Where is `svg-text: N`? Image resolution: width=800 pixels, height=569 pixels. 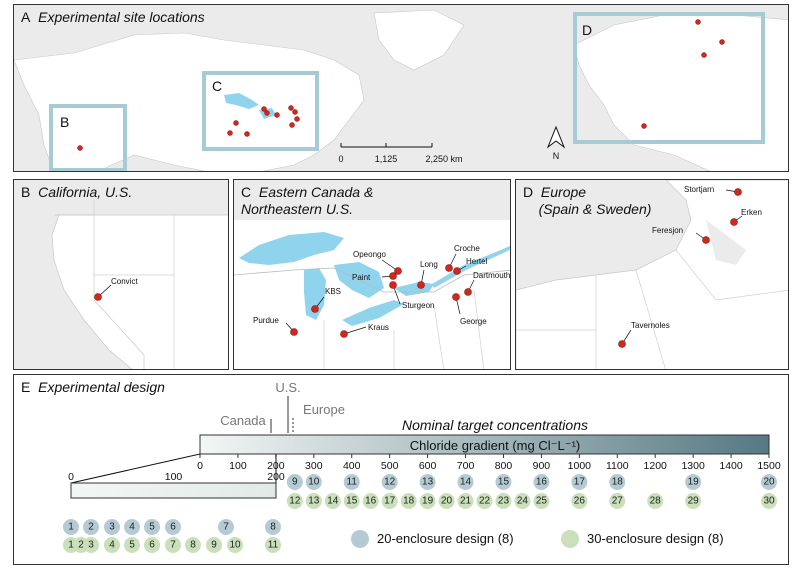 svg-text: N is located at coordinates (556, 156).